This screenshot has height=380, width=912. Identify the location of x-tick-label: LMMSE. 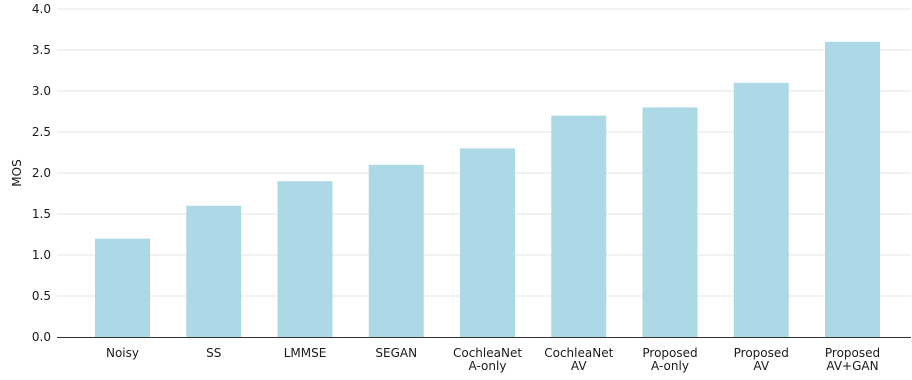
(305, 353).